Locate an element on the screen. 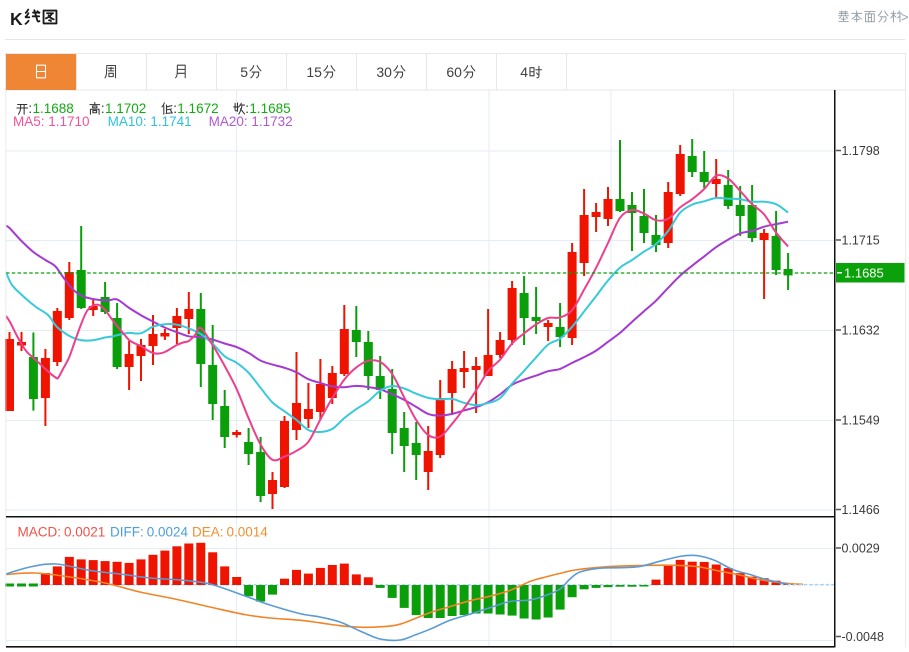  svg-text: 15 is located at coordinates (314, 72).